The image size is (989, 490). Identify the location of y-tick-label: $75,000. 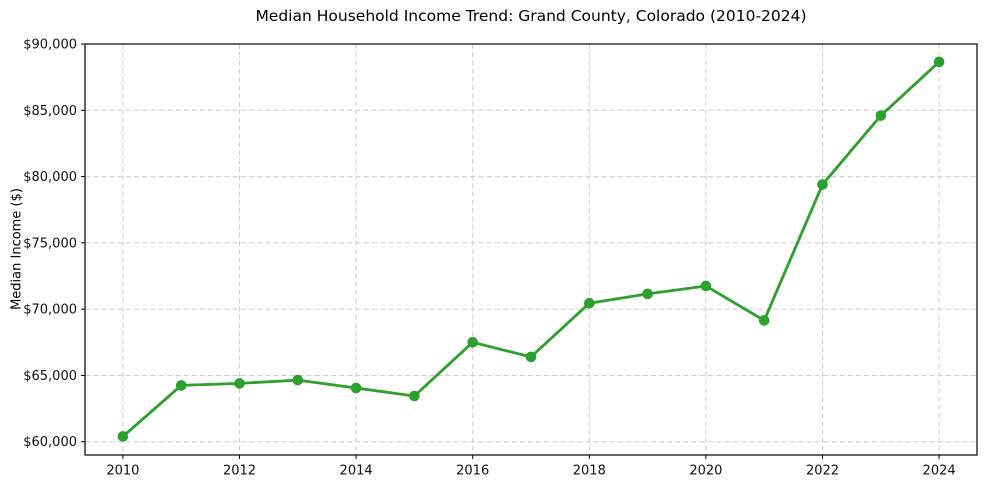
(50, 243).